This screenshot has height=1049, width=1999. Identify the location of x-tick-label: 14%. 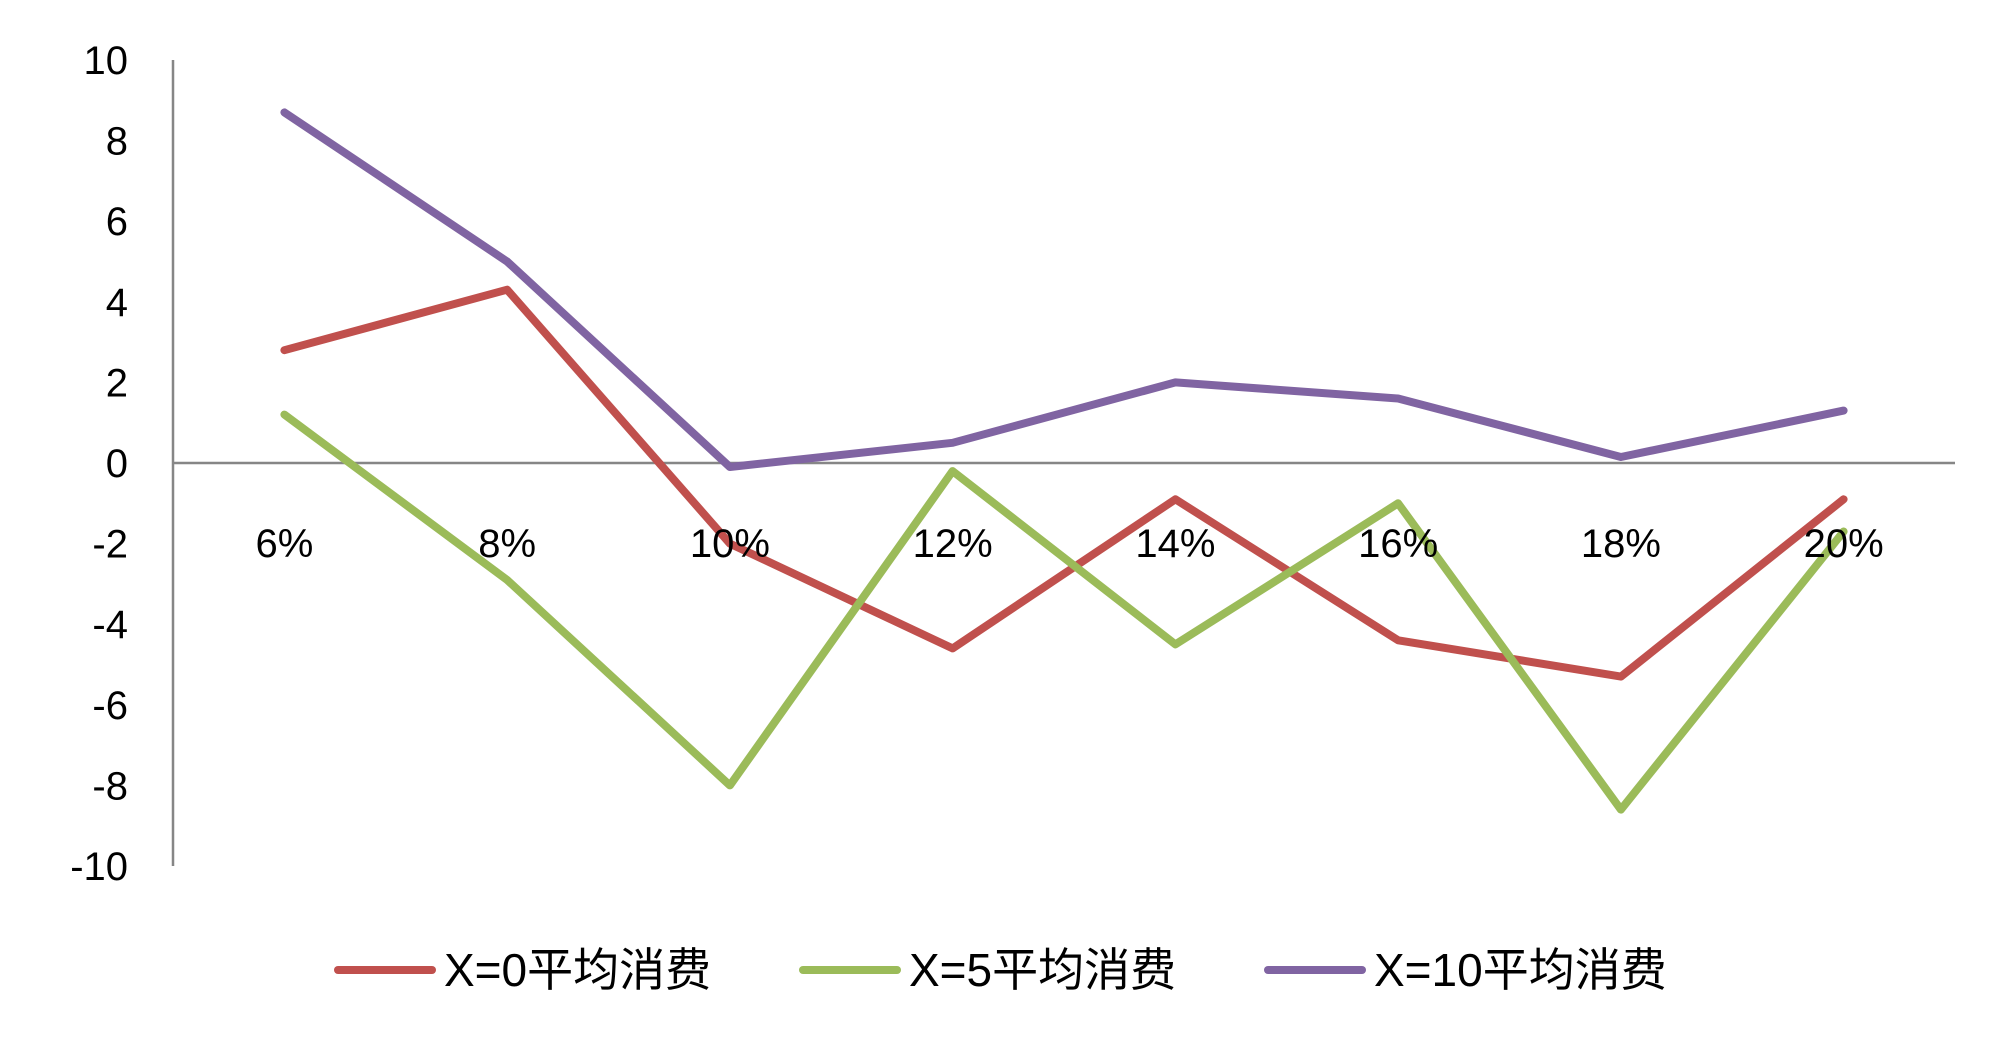
(1175, 544).